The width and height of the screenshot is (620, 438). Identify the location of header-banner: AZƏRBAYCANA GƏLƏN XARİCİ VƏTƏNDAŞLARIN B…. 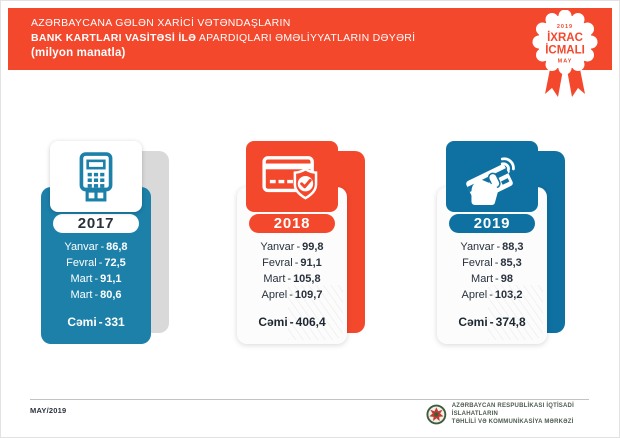
(310, 39).